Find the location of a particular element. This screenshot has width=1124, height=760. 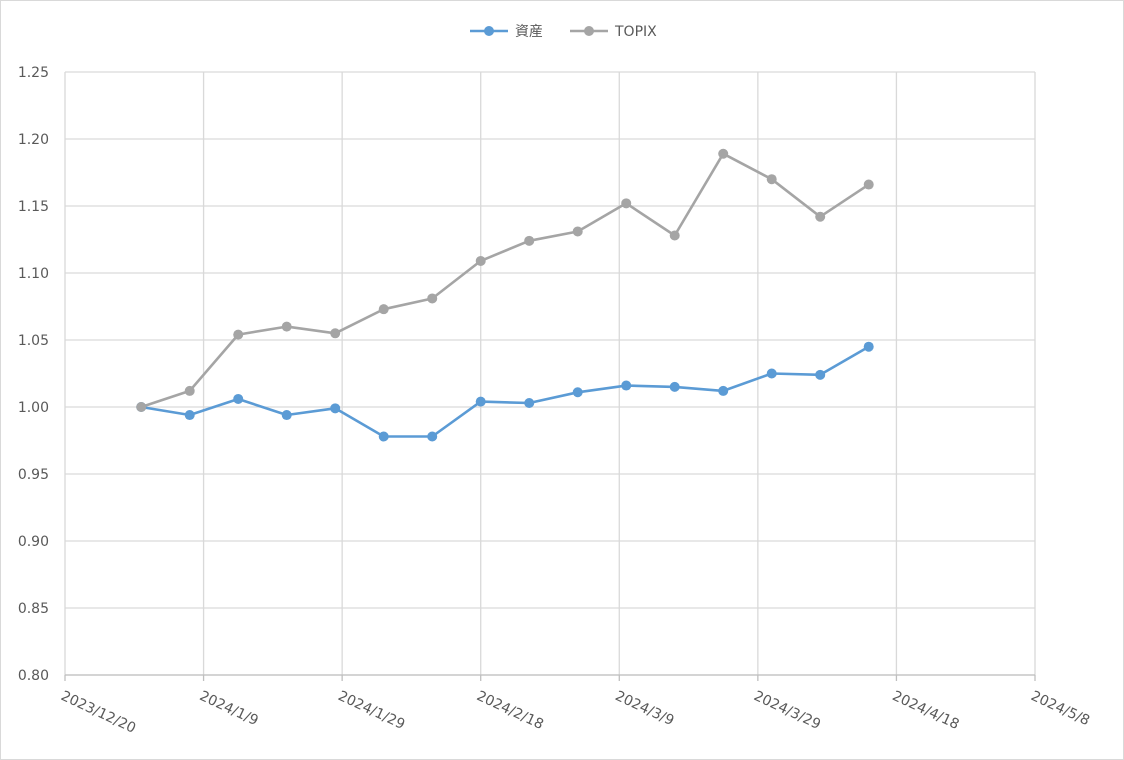

y-tick-label: 0.95 is located at coordinates (33, 475).